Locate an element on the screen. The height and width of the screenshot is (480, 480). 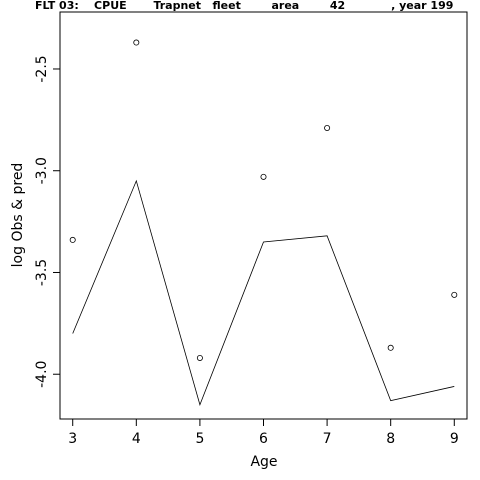
x-tick-label: 4 is located at coordinates (136, 439).